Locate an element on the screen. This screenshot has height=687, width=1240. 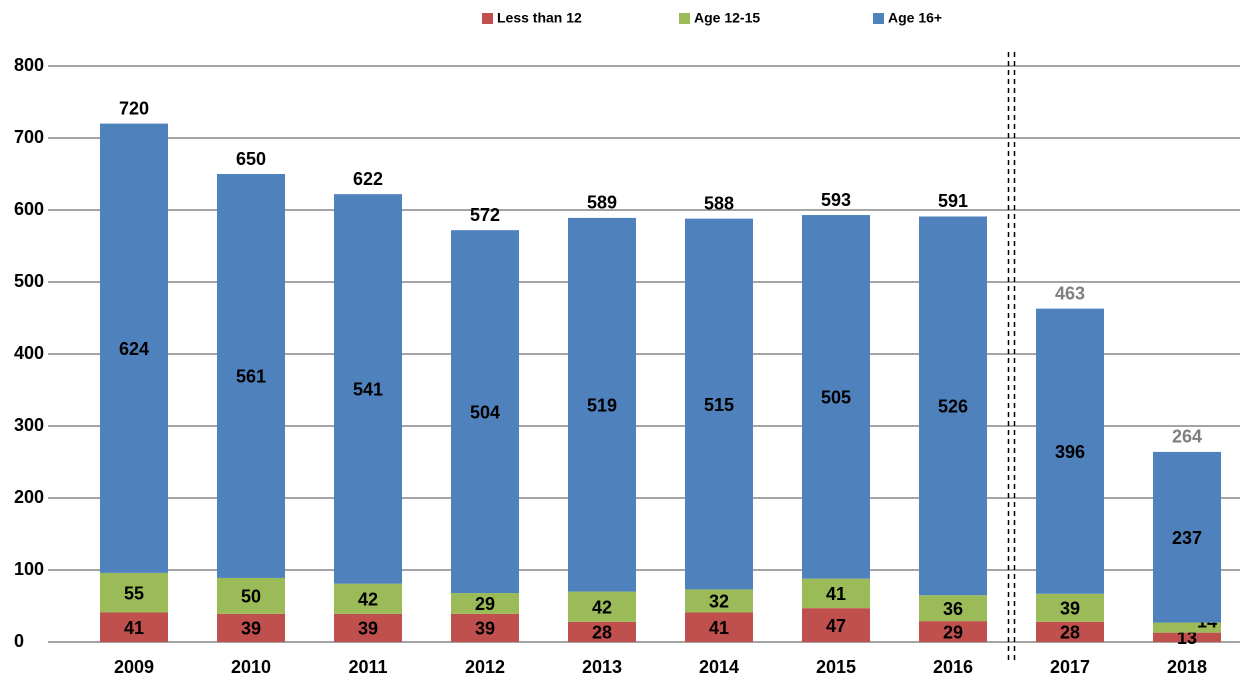
total-label: 591 is located at coordinates (953, 201).